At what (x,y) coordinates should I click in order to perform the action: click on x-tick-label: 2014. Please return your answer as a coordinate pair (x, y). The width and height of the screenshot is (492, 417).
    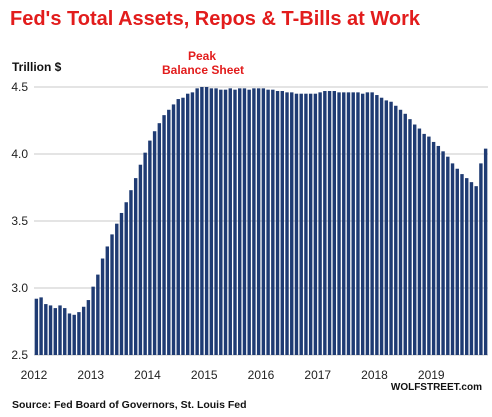
    Looking at the image, I should click on (147, 375).